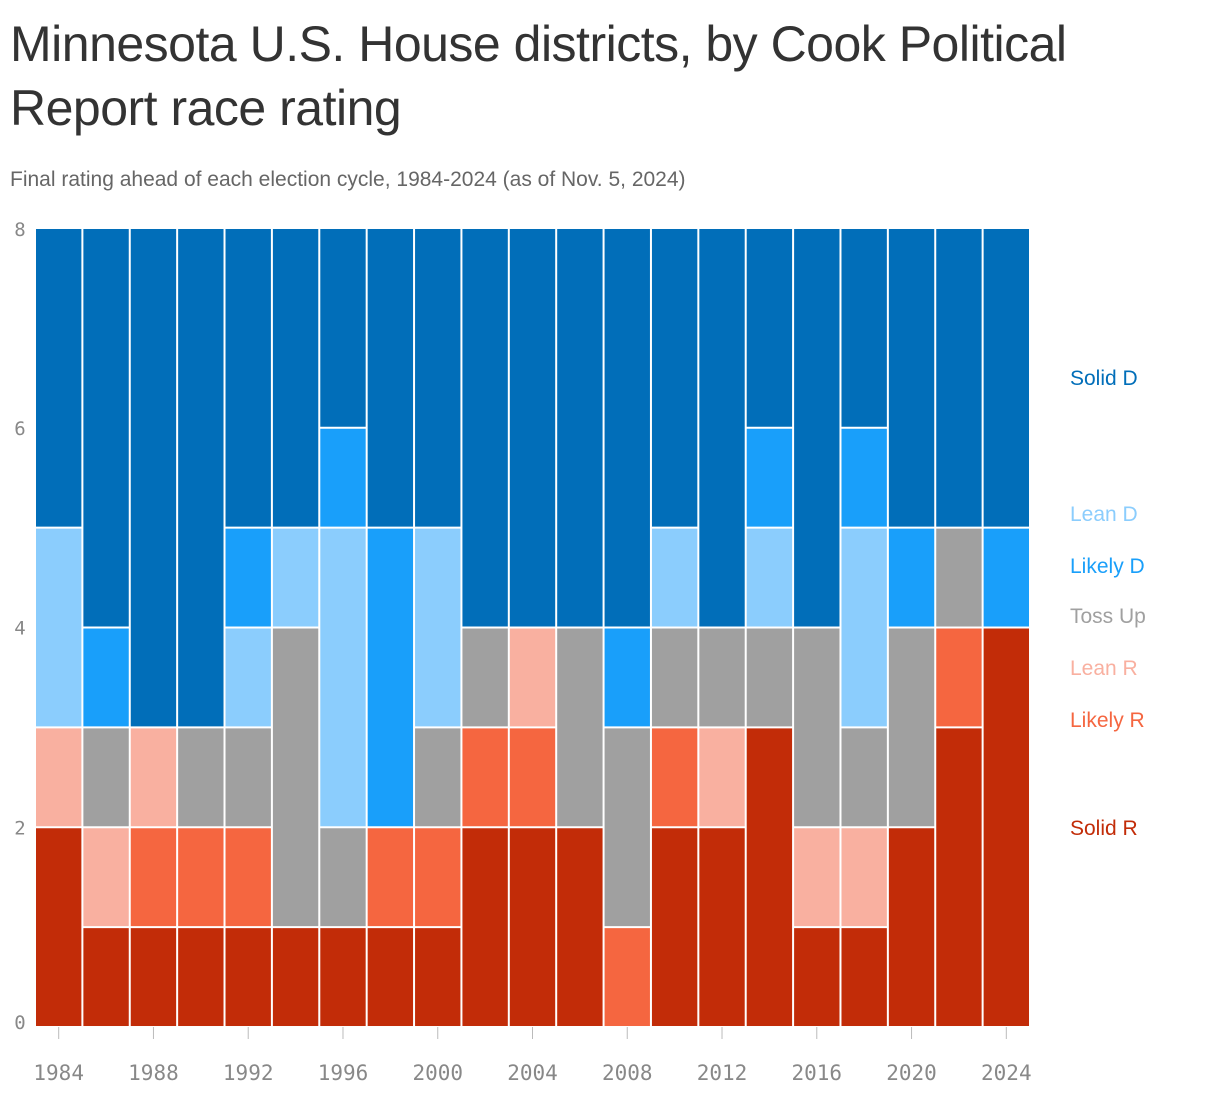 This screenshot has height=1102, width=1220. I want to click on bar-segment-2002-solid-r, so click(485, 927).